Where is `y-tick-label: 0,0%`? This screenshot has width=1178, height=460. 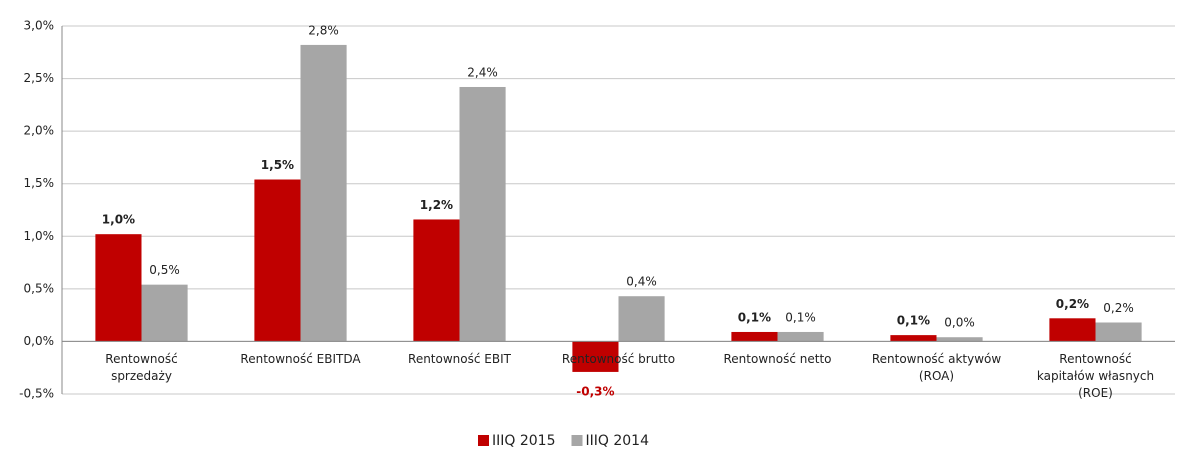 y-tick-label: 0,0% is located at coordinates (39, 341).